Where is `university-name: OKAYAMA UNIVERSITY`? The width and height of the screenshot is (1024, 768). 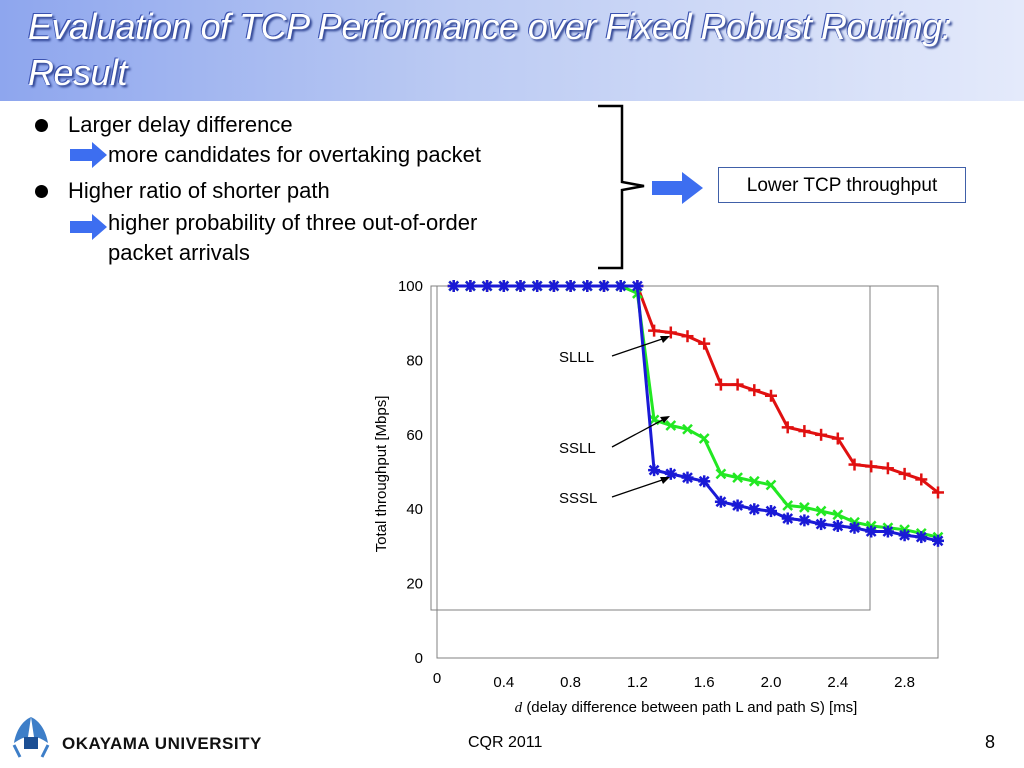 university-name: OKAYAMA UNIVERSITY is located at coordinates (162, 743).